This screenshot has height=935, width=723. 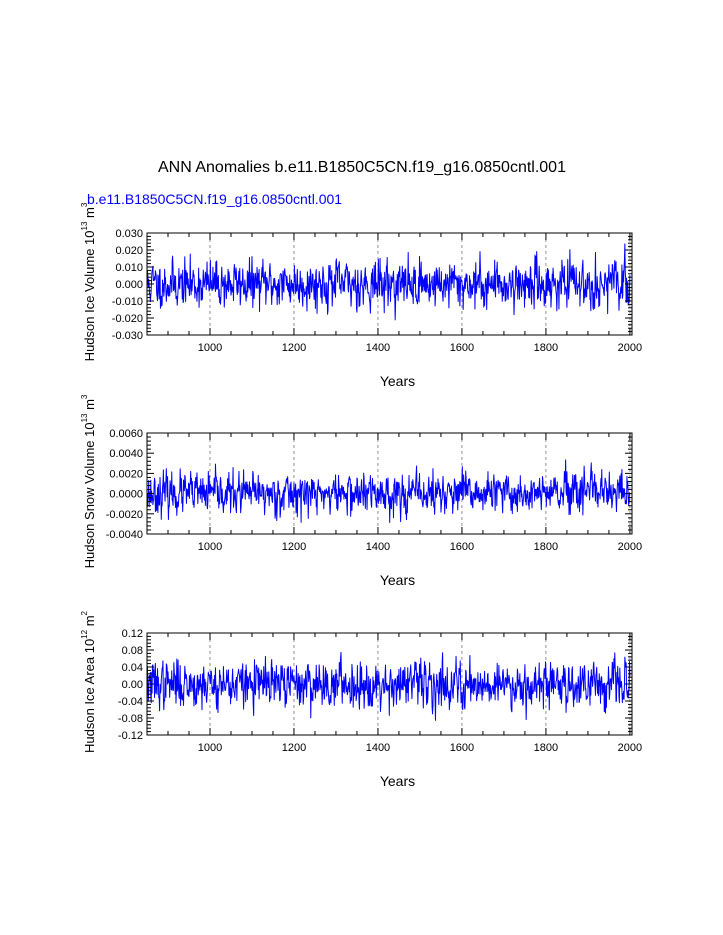 I want to click on y-tick-label: 0.04, so click(x=132, y=668).